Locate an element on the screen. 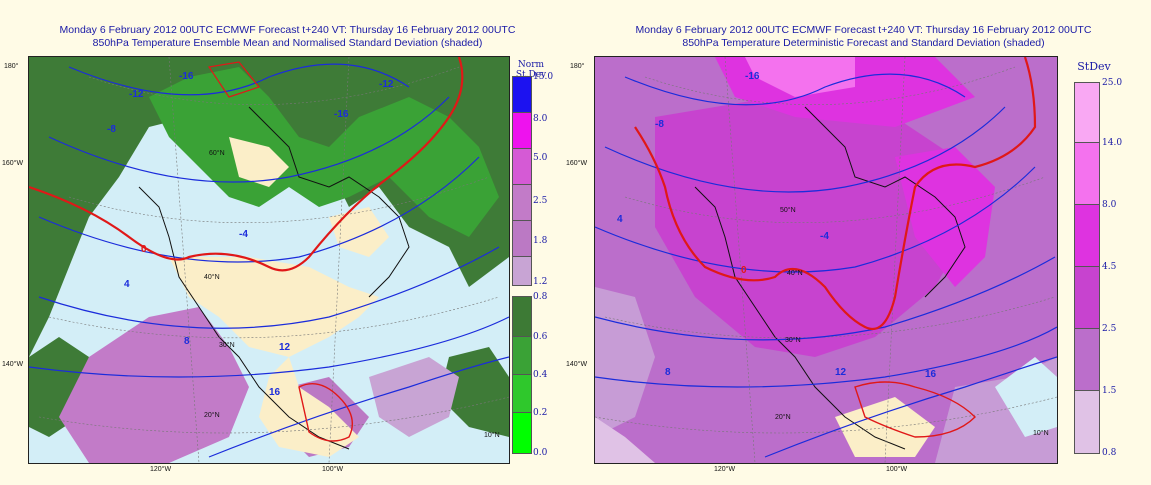 The width and height of the screenshot is (1151, 485). legend-label: 1.2 is located at coordinates (540, 282).